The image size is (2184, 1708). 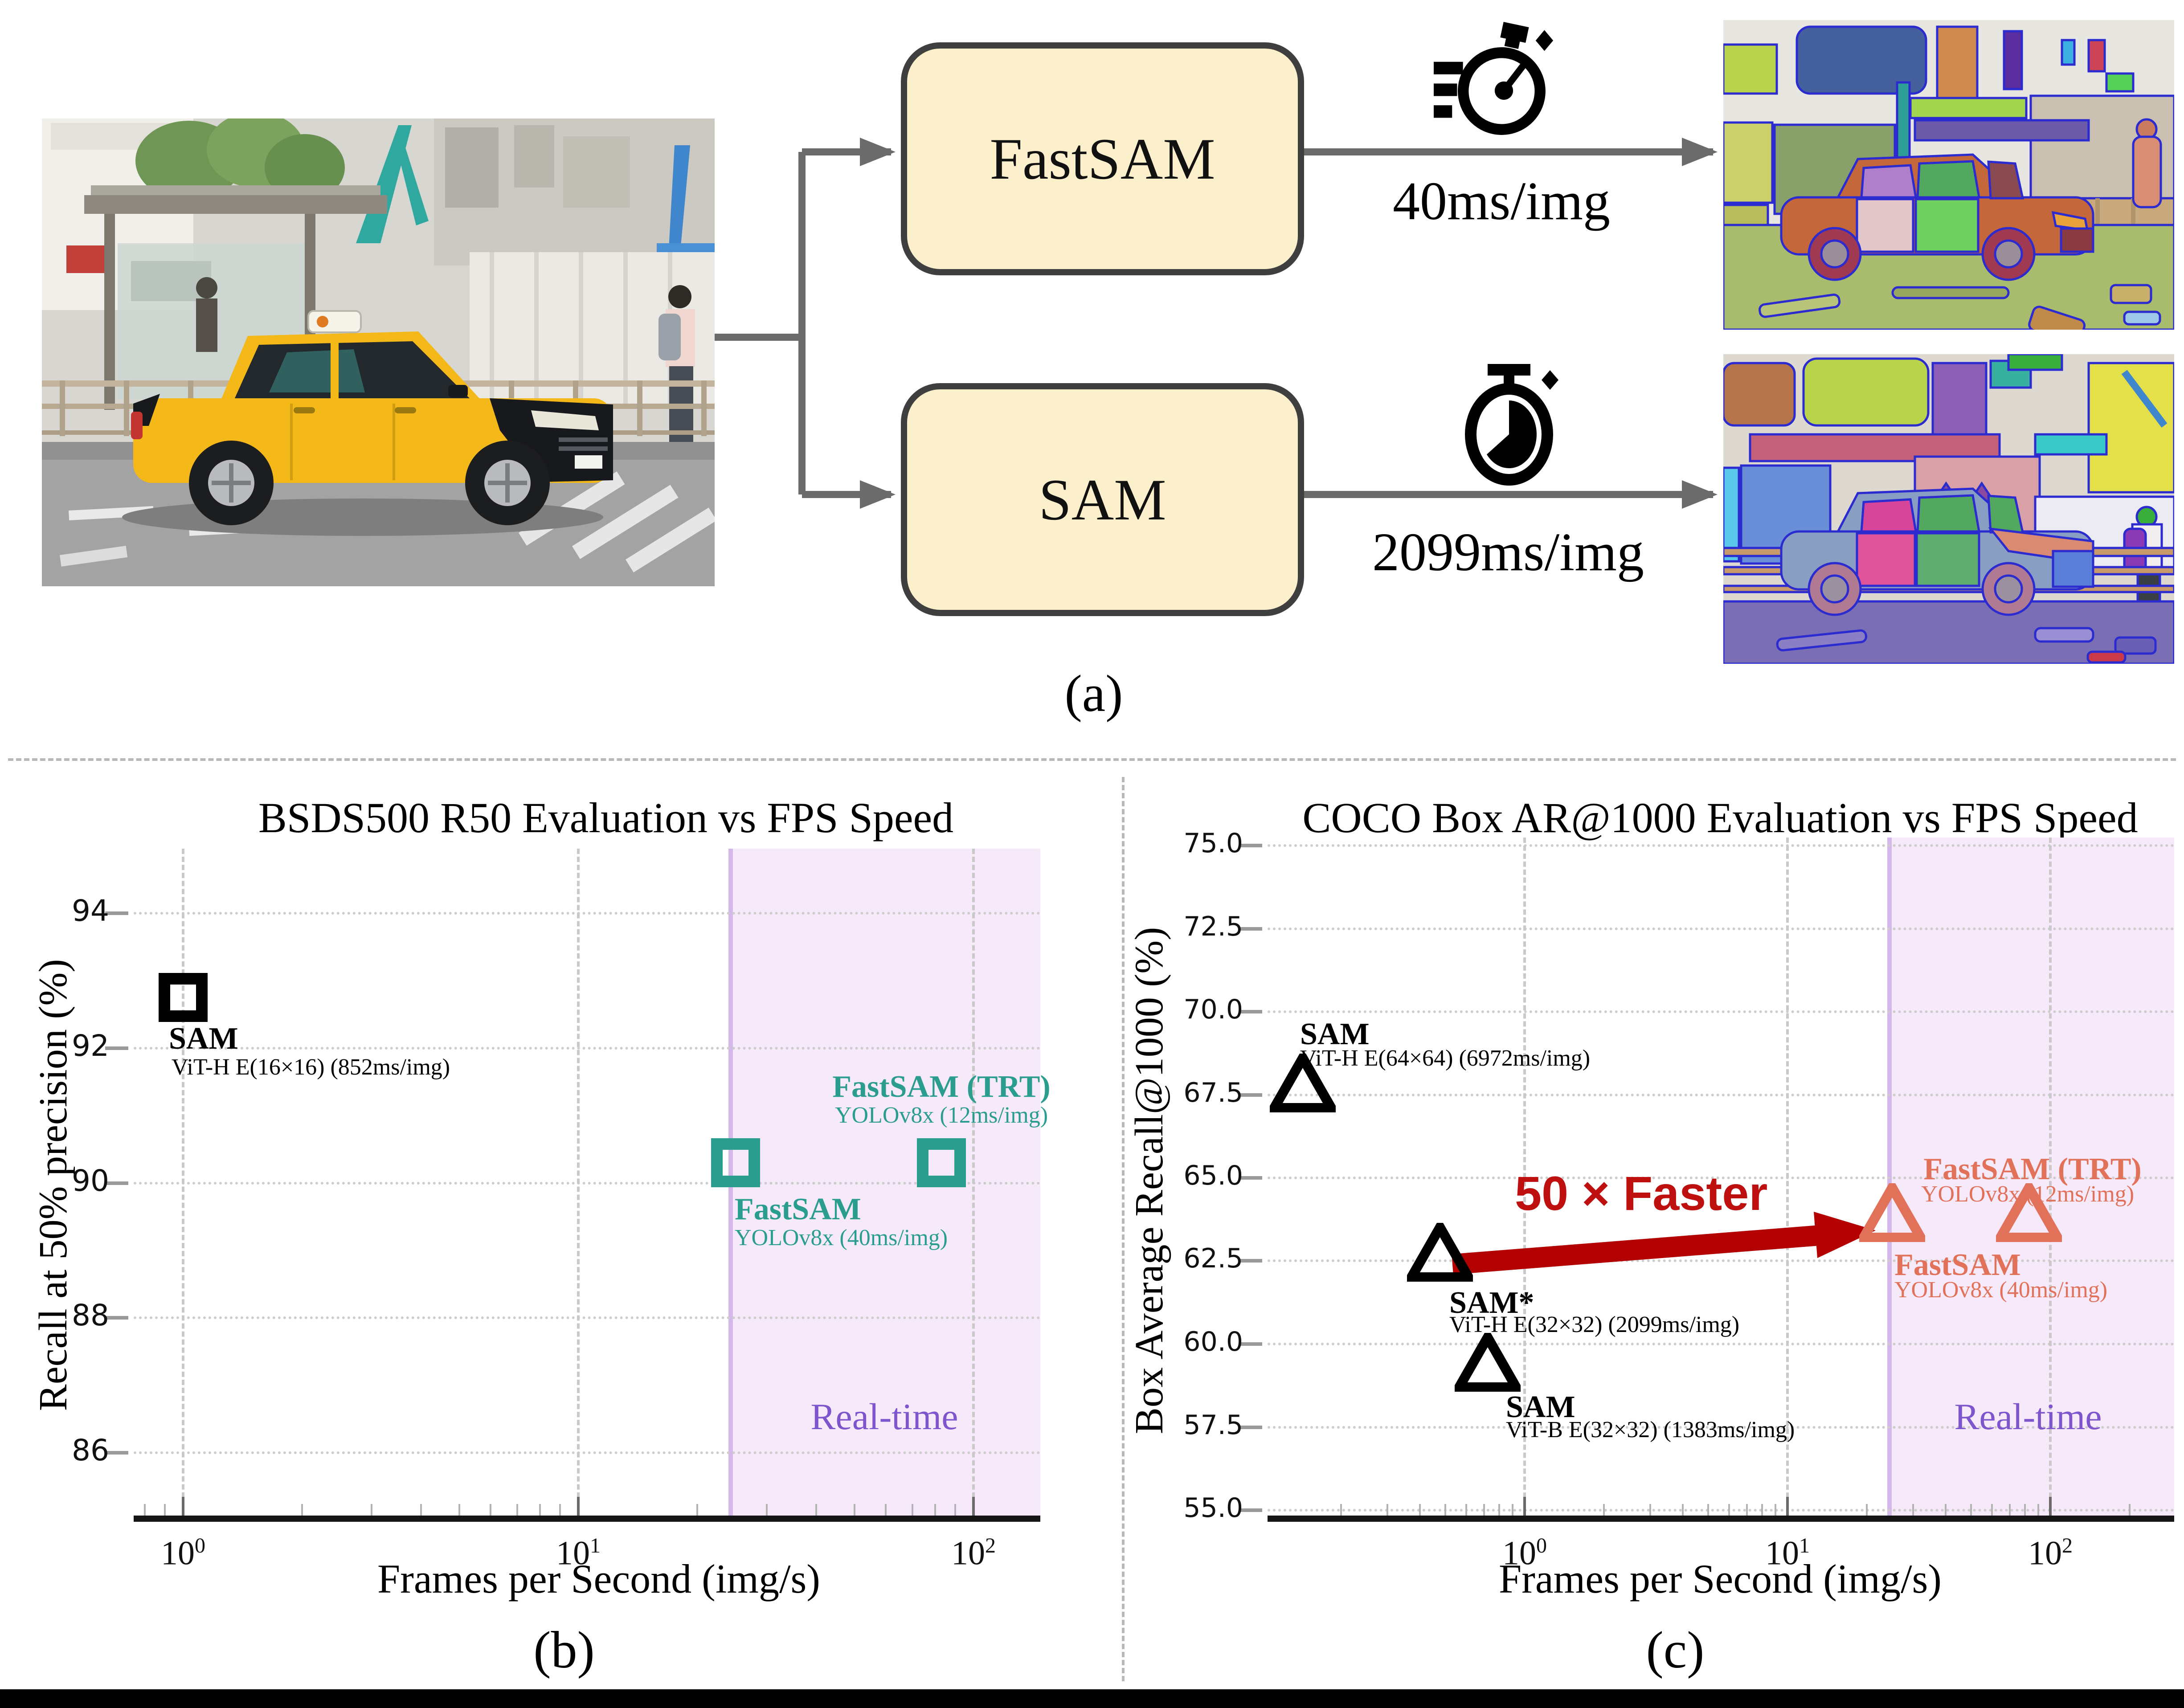 I want to click on y-tick-label: 94, so click(x=90, y=911).